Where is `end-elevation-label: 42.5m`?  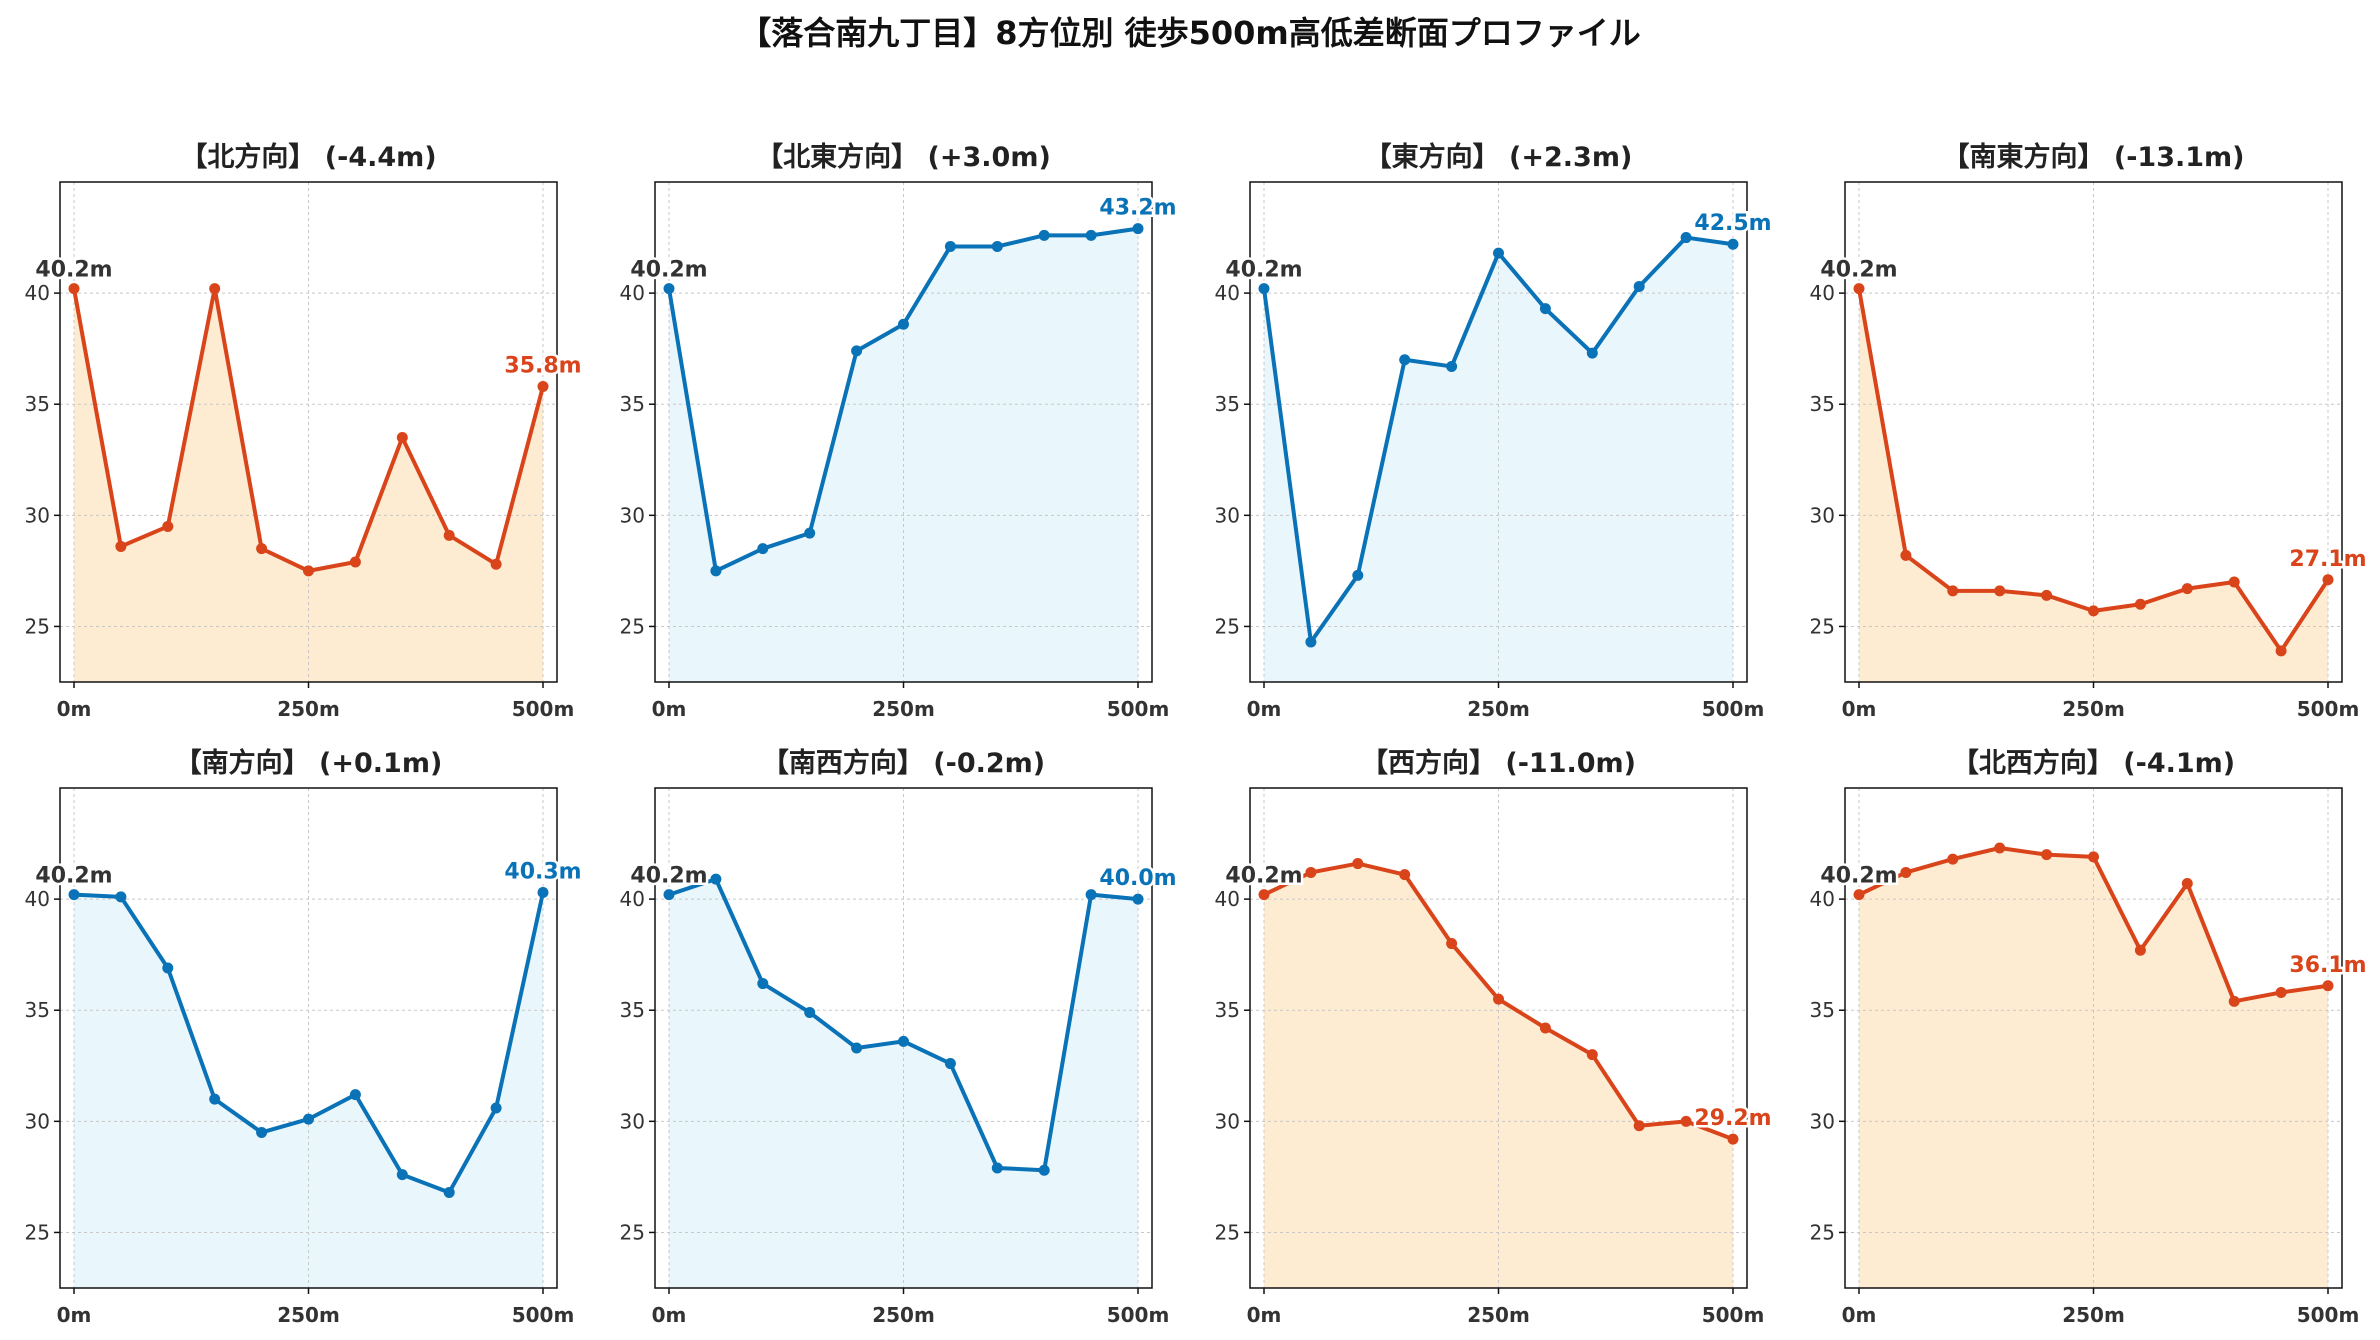 end-elevation-label: 42.5m is located at coordinates (1732, 223).